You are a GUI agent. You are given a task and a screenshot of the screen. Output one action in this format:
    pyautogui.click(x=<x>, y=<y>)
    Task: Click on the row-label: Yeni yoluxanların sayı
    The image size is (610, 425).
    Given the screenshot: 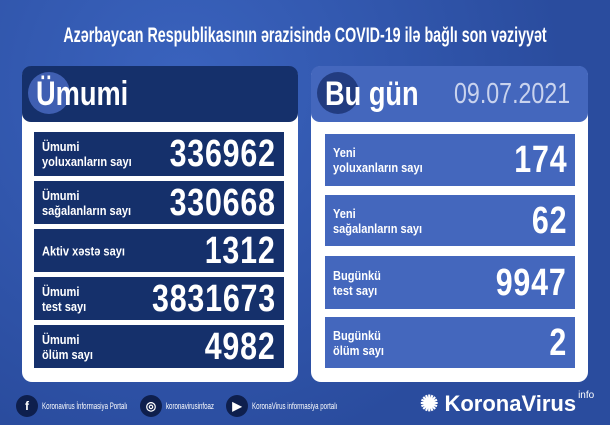 What is the action you would take?
    pyautogui.click(x=378, y=160)
    